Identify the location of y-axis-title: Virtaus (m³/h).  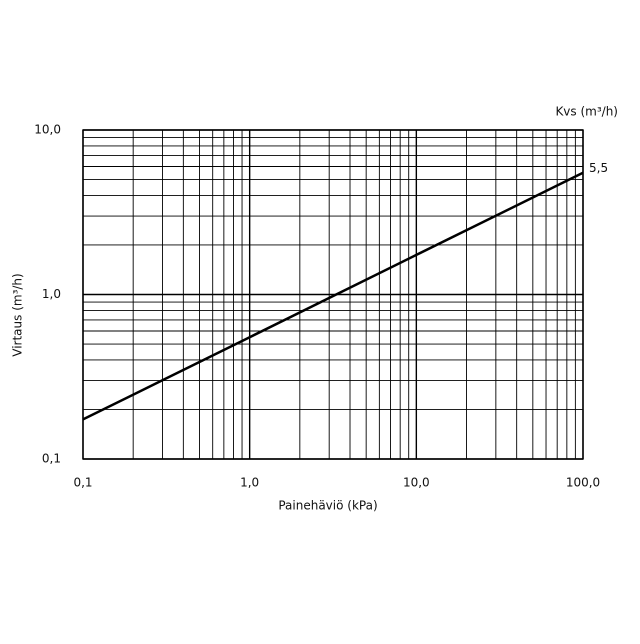
(18, 314).